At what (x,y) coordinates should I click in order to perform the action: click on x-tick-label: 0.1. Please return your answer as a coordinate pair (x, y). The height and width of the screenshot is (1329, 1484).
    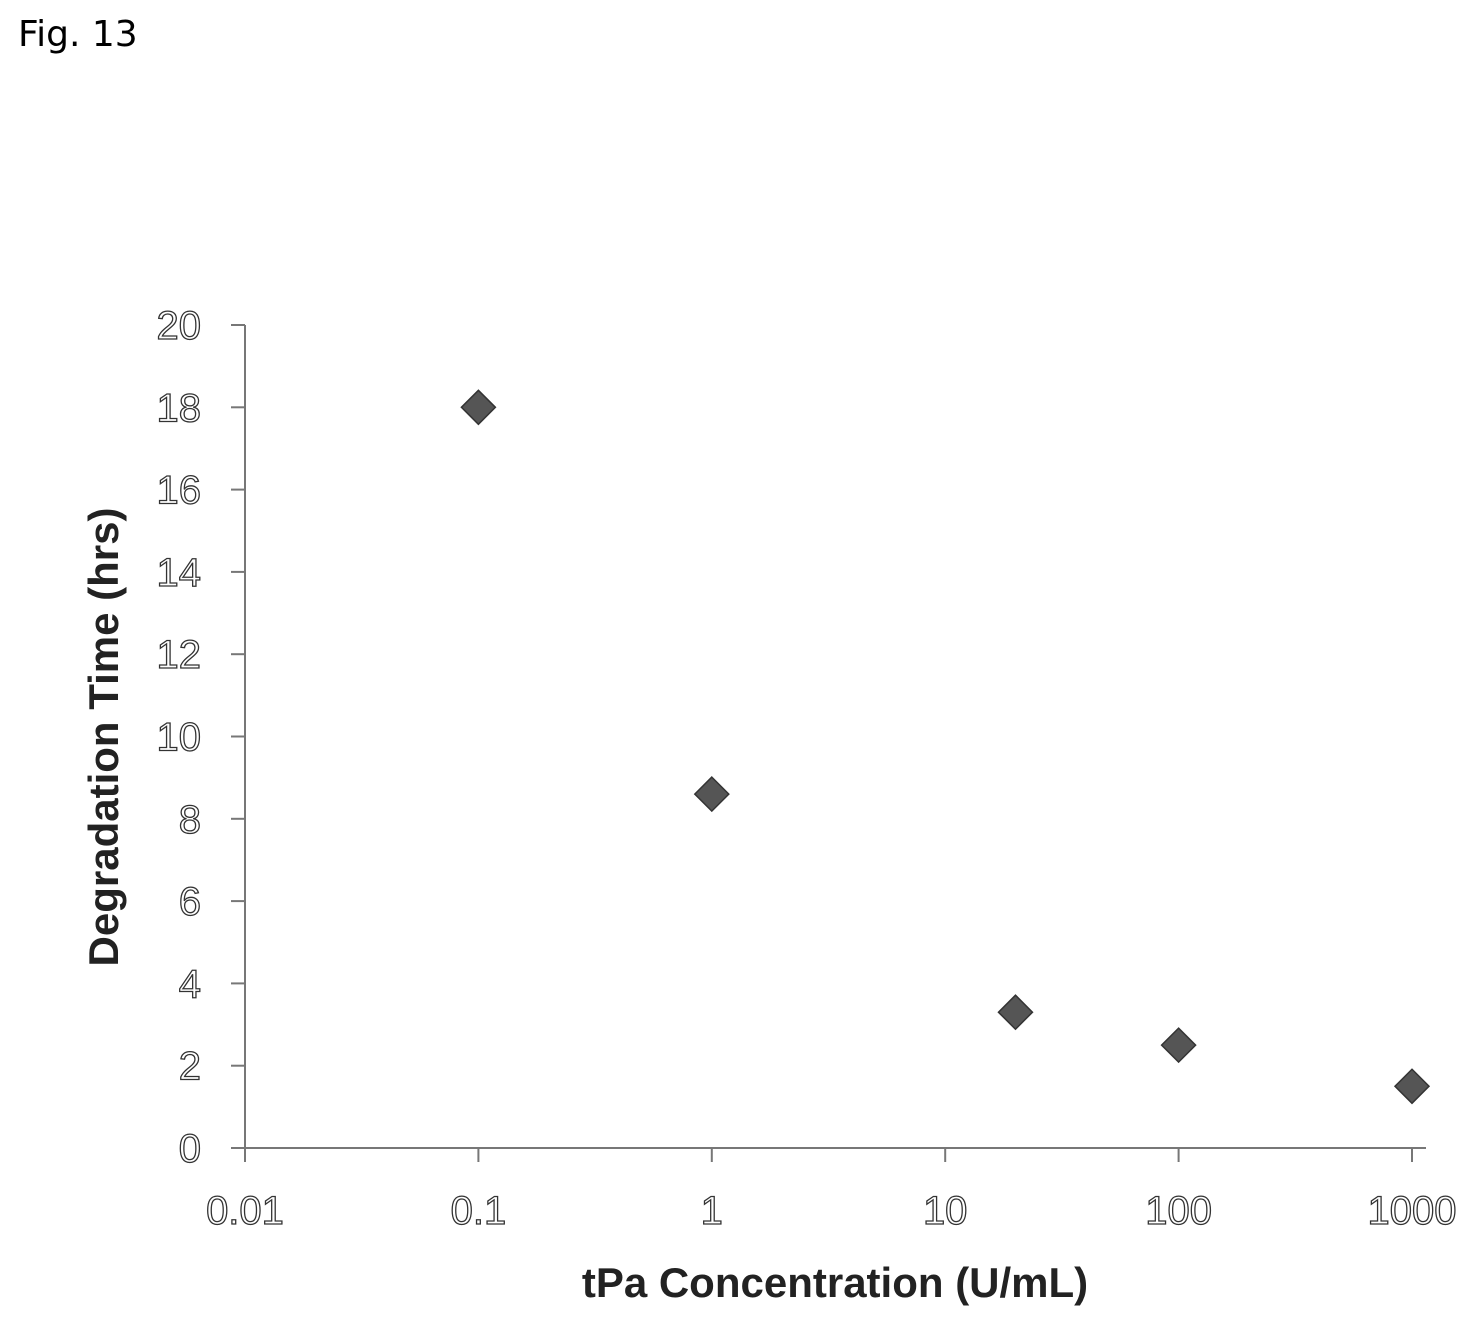
    Looking at the image, I should click on (479, 1211).